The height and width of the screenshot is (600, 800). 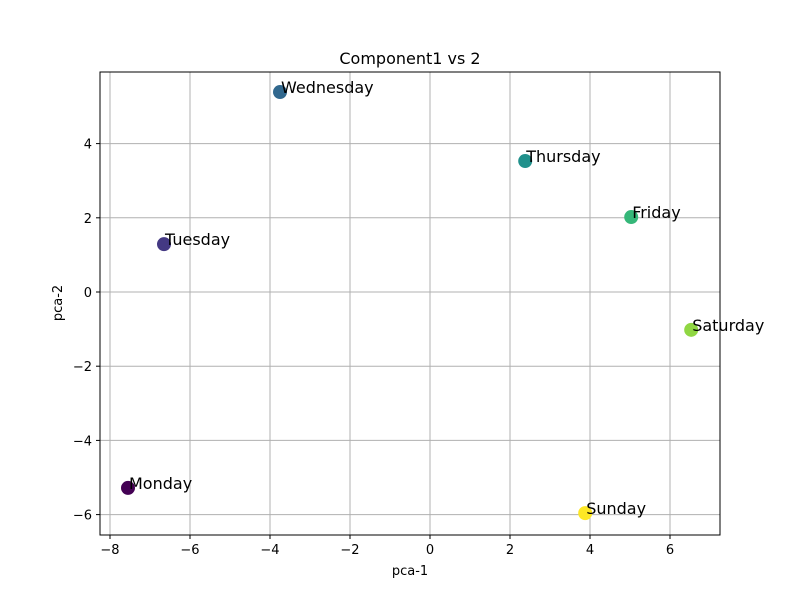 I want to click on y-tick-label: −6, so click(x=82, y=516).